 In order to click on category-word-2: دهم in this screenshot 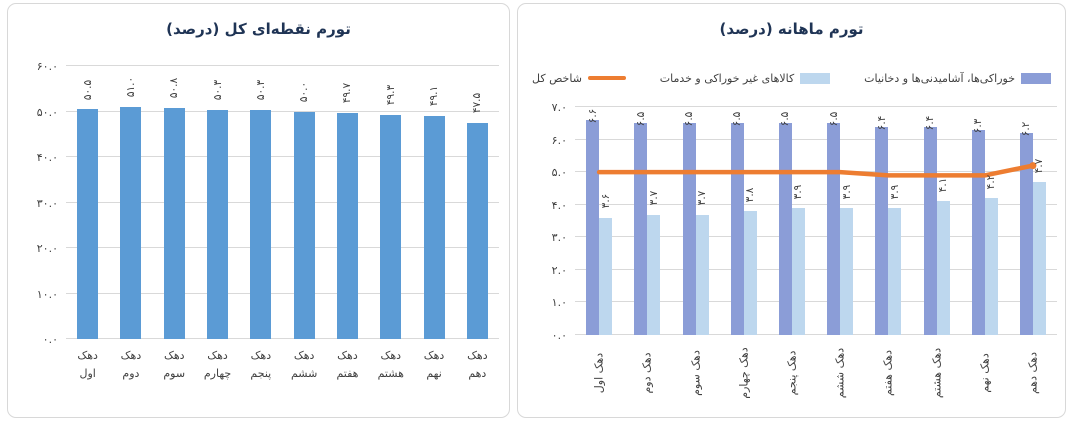, I will do `click(477, 374)`.